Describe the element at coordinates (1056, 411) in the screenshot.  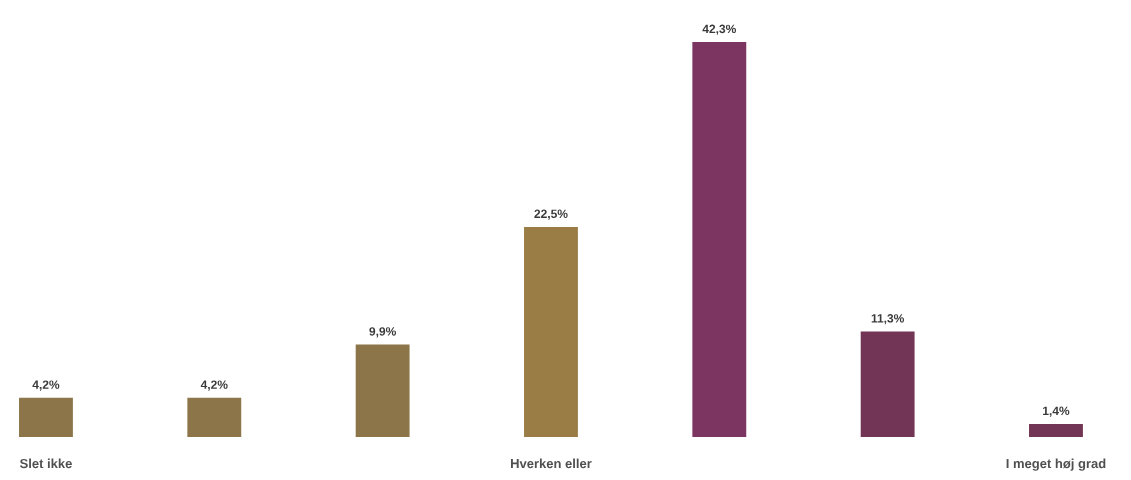
I see `data-label: 1,4%` at that location.